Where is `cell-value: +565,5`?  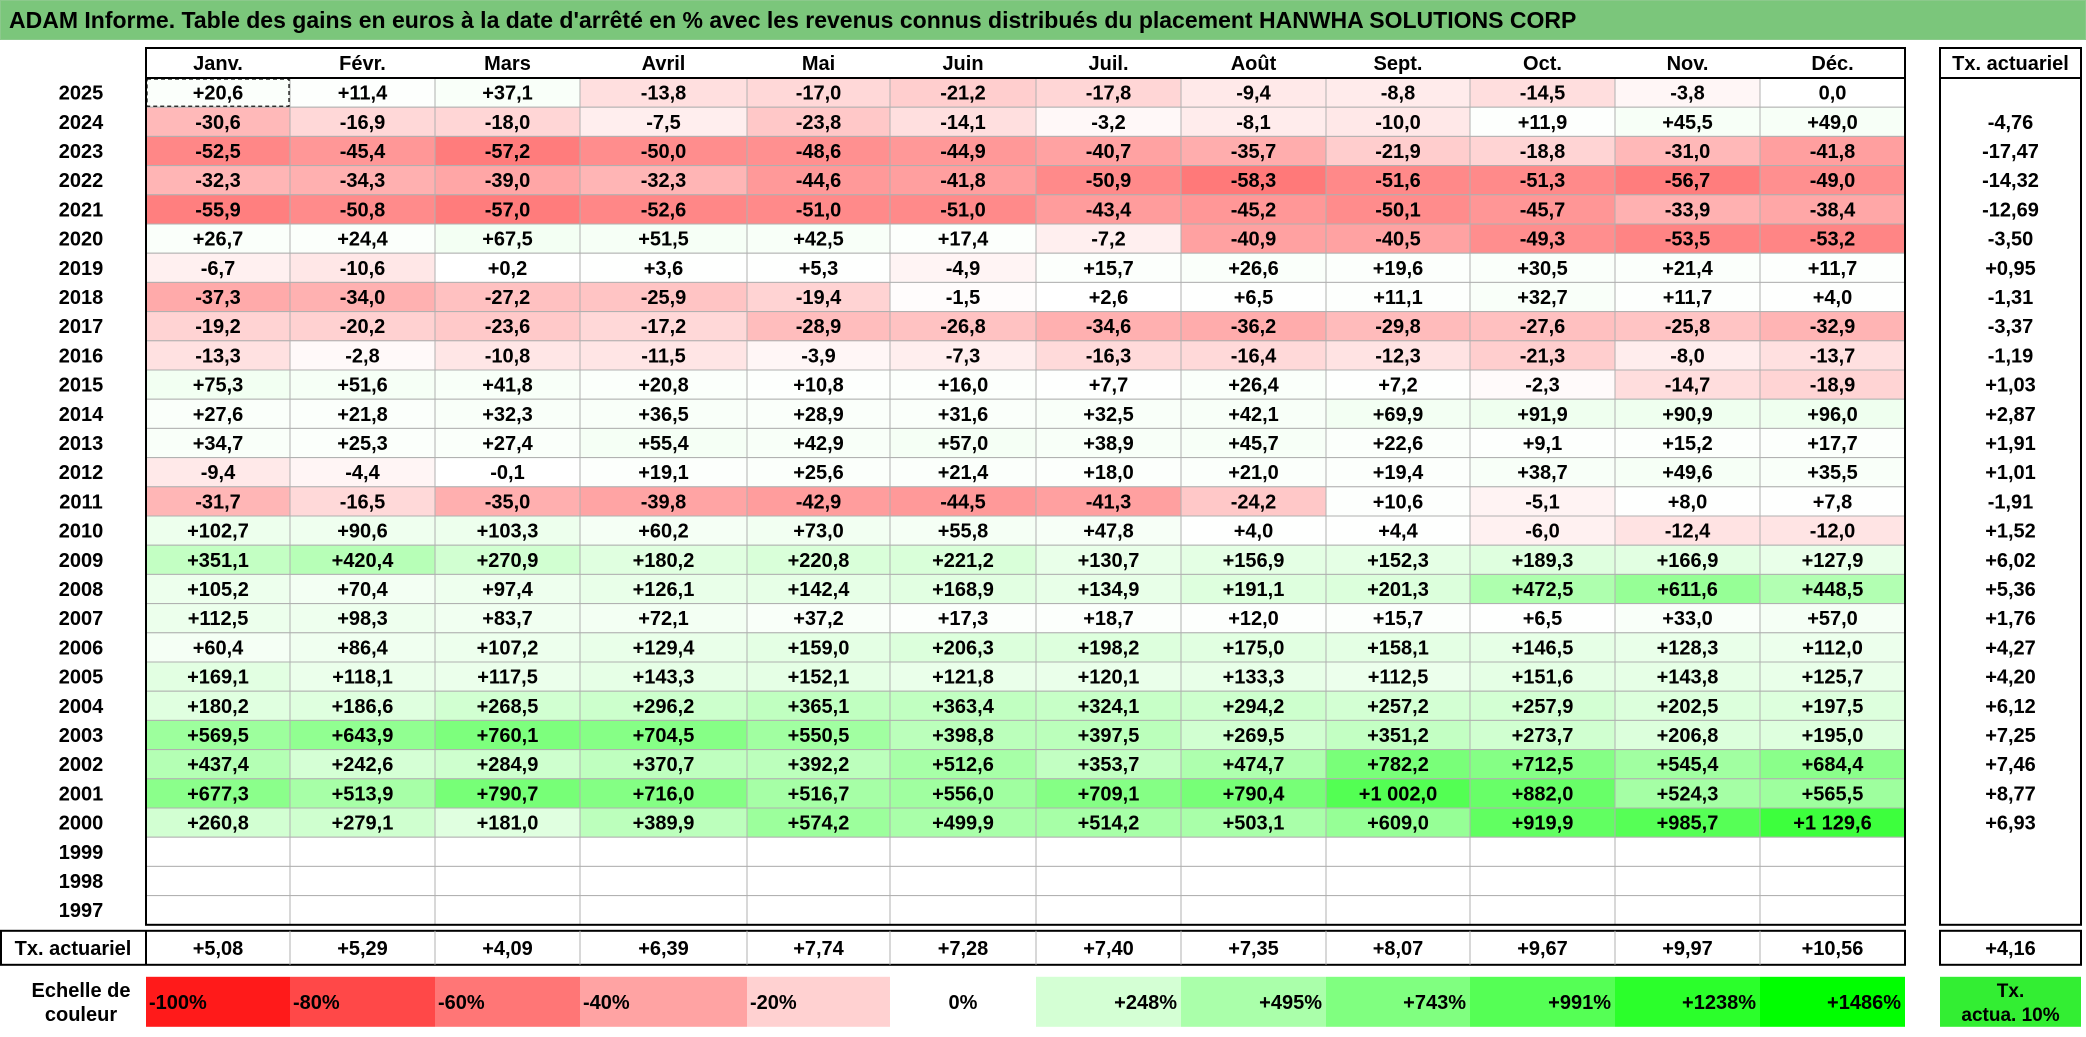
cell-value: +565,5 is located at coordinates (1833, 794).